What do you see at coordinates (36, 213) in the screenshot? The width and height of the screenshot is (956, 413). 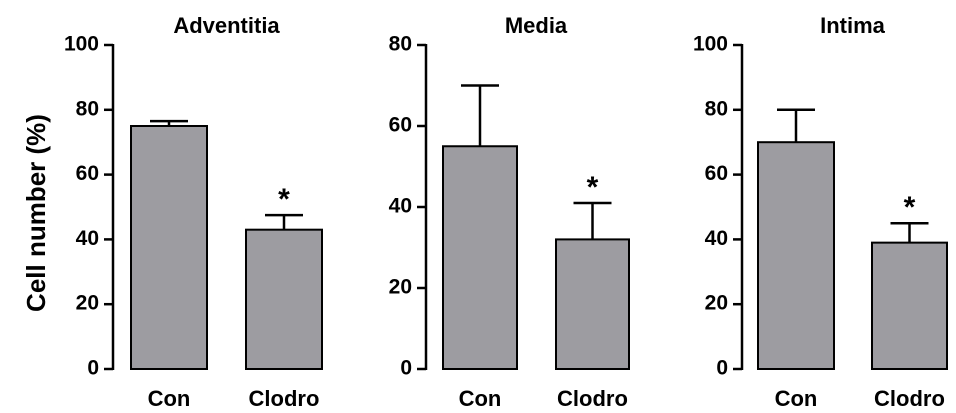 I see `y-axis-label: Cell number (%)` at bounding box center [36, 213].